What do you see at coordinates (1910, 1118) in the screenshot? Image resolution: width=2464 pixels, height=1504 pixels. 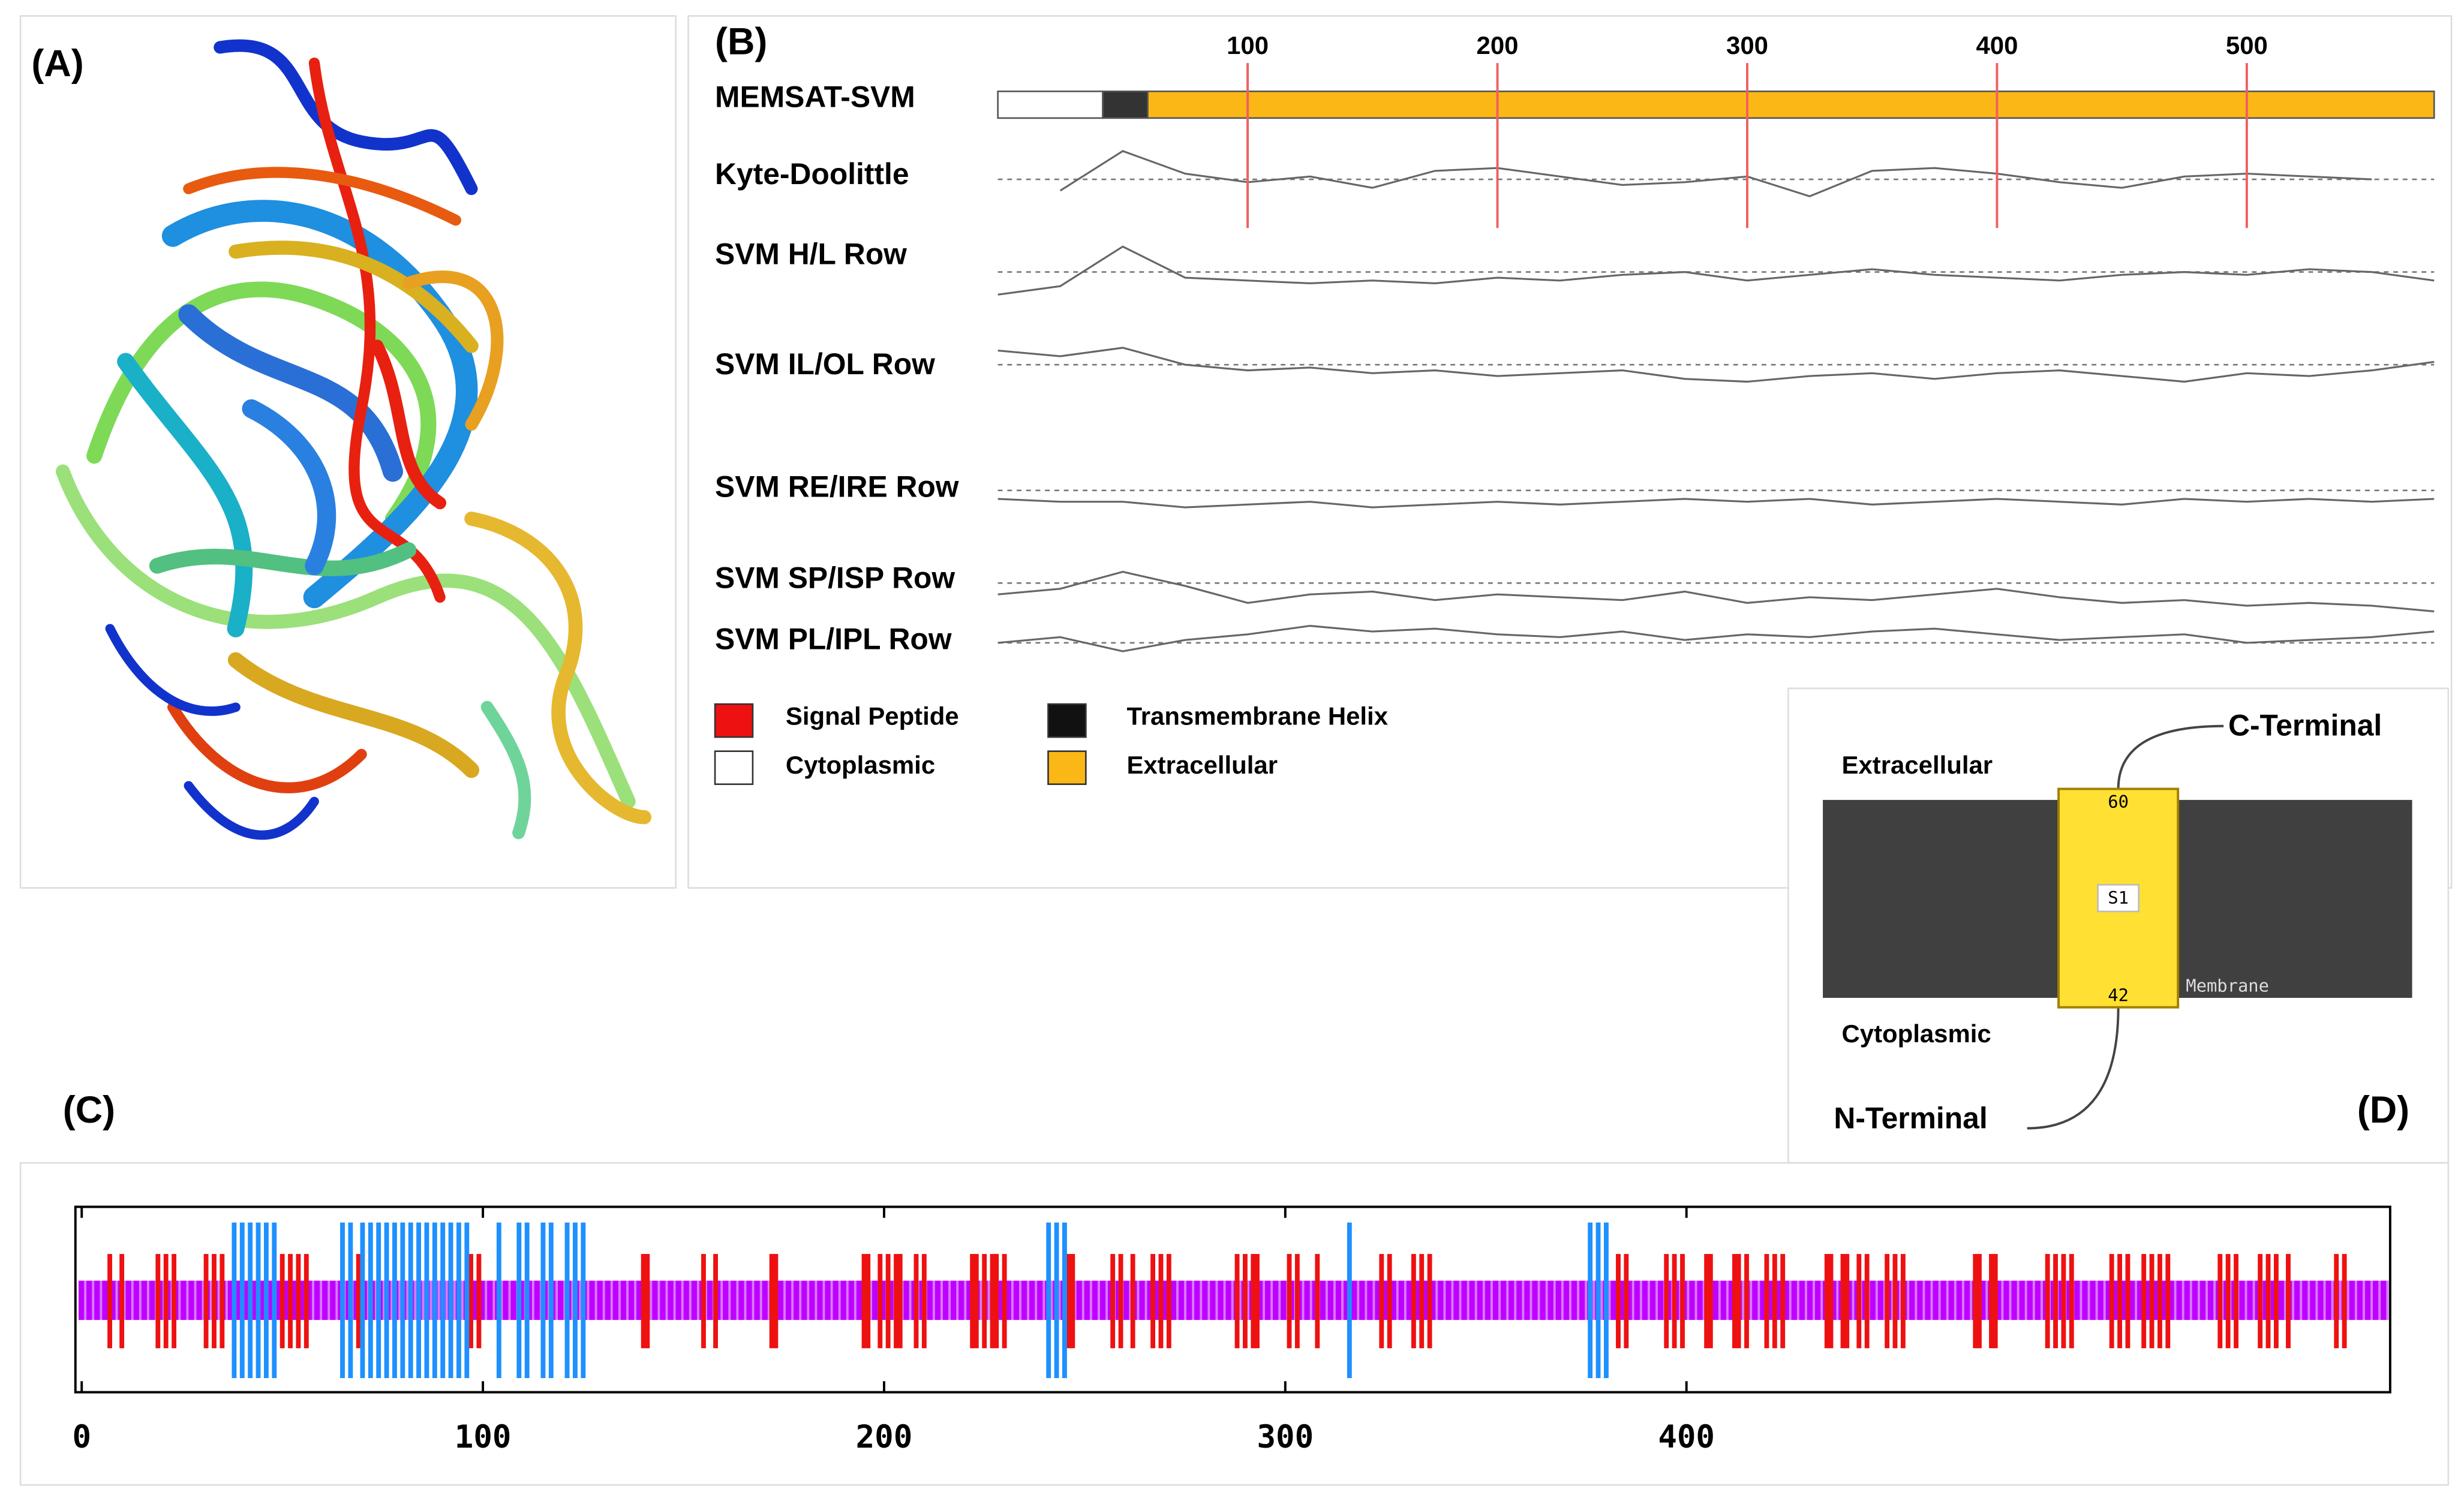 I see `n-terminal-label: N-Terminal` at bounding box center [1910, 1118].